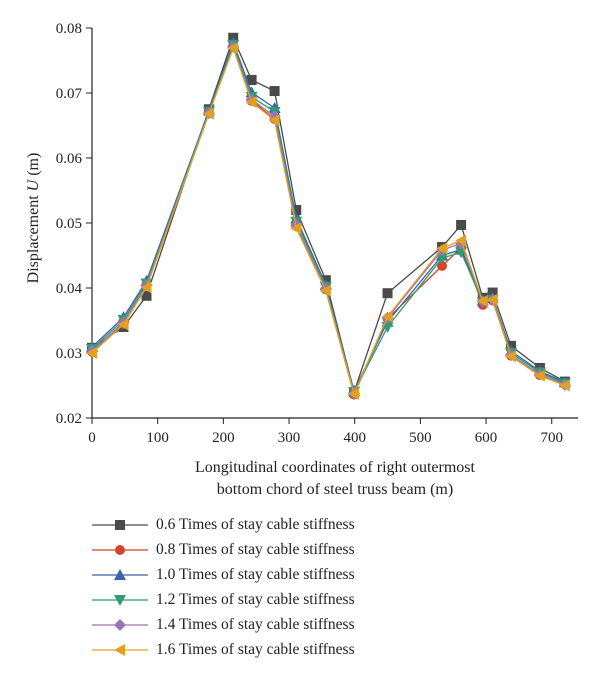 The height and width of the screenshot is (681, 600). I want to click on legend-label: 0.8 Times of stay cable stiffness, so click(255, 549).